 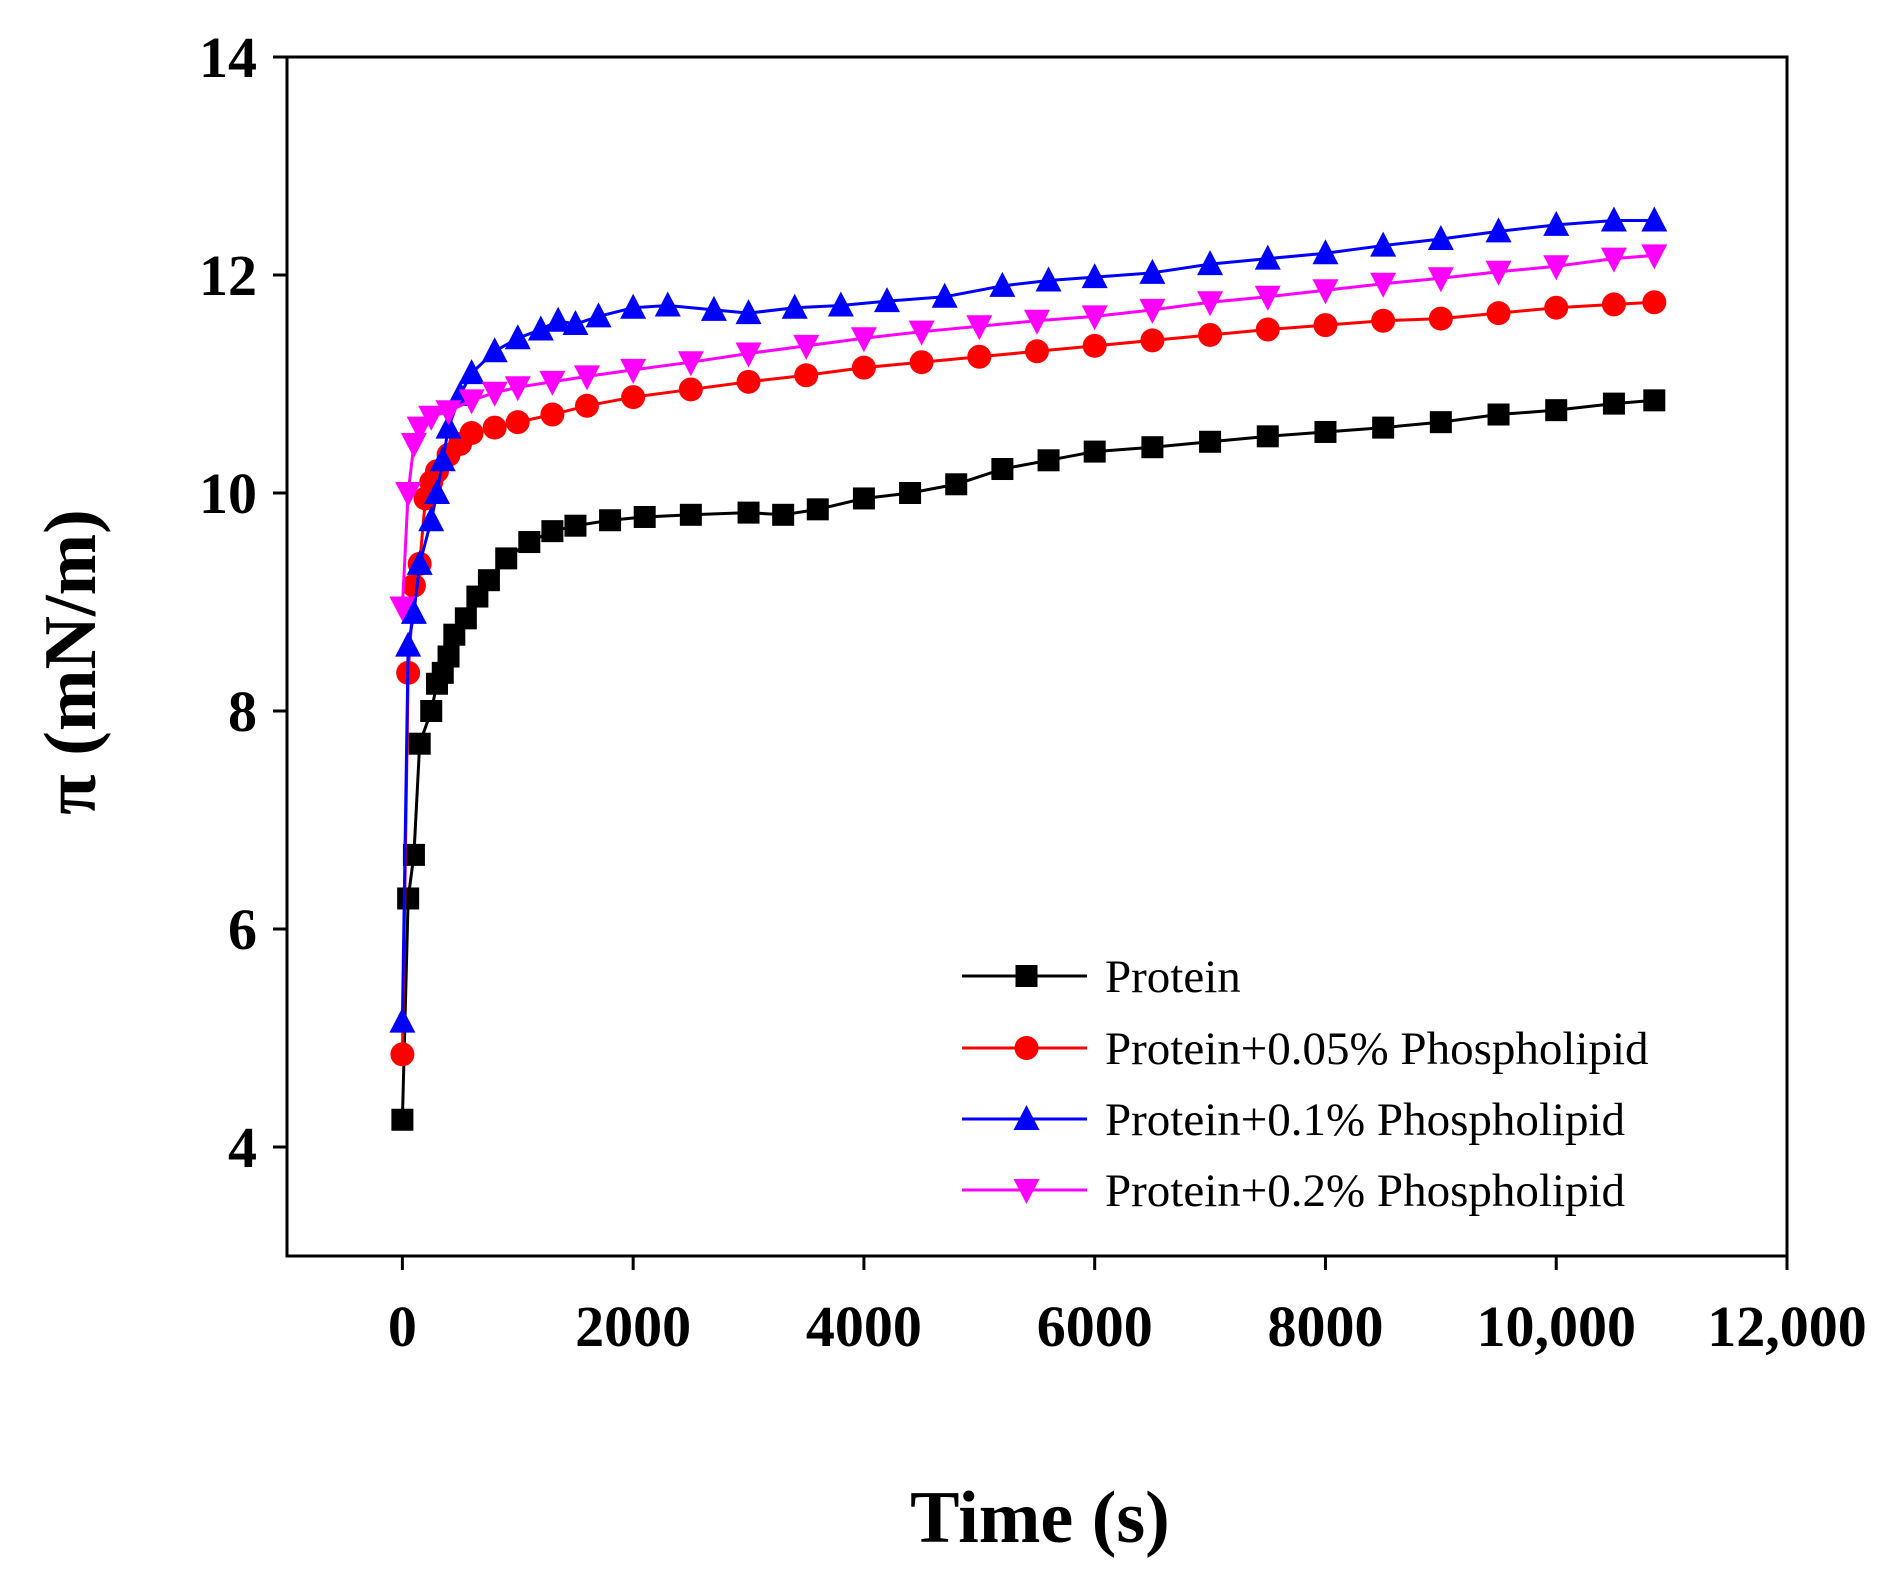 What do you see at coordinates (402, 1326) in the screenshot?
I see `x-tick-label: 0` at bounding box center [402, 1326].